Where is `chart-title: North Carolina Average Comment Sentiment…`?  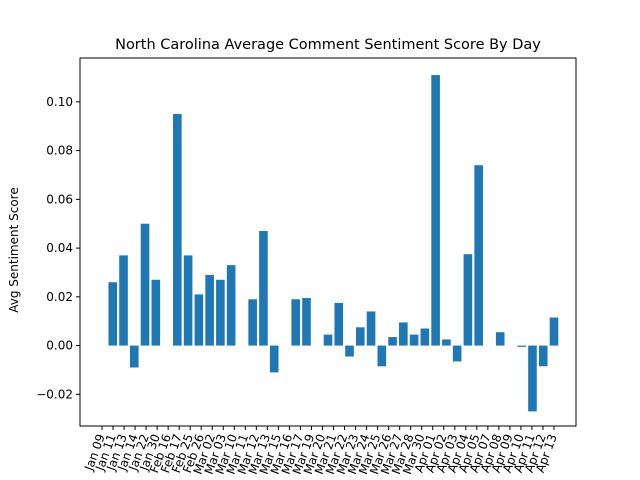 chart-title: North Carolina Average Comment Sentiment… is located at coordinates (328, 45).